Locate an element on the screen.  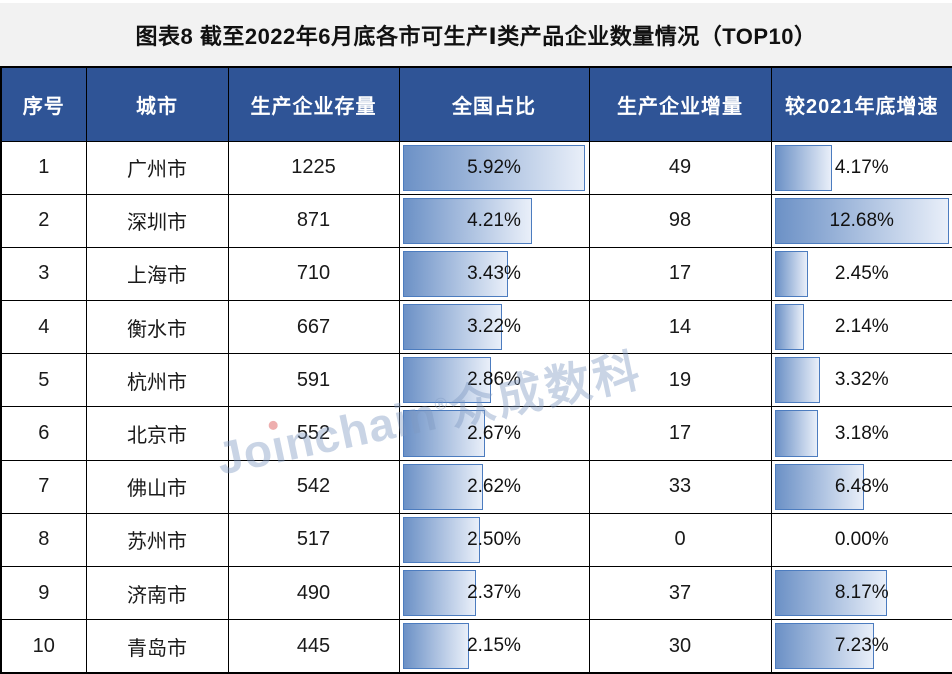
table-row: 7 佛山市 542 2.62% 33 6.48% is located at coordinates (476, 486).